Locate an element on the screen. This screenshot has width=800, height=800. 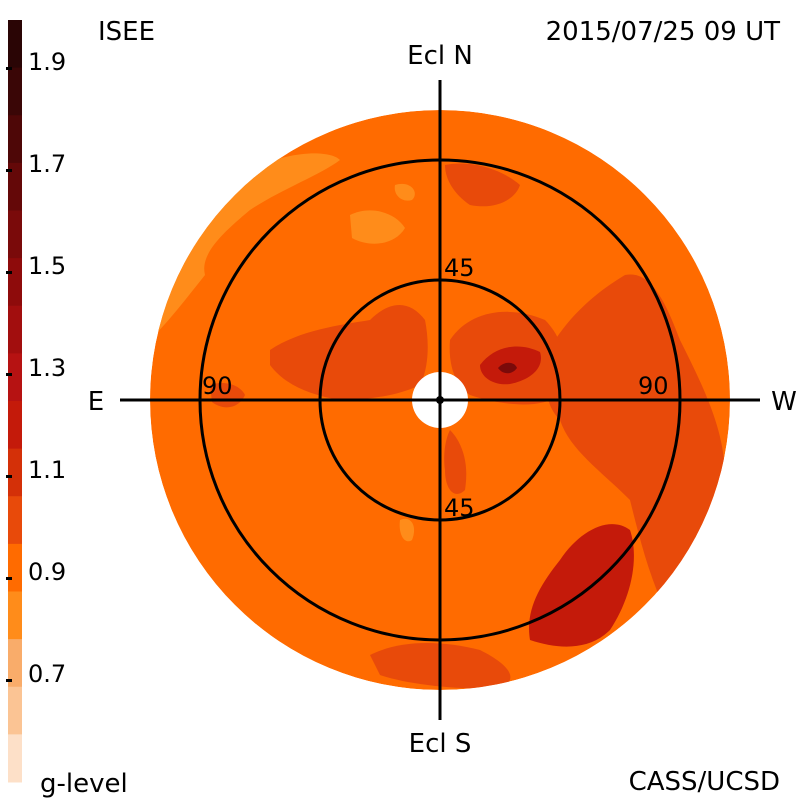
colorbar-tick-label: 1.5 is located at coordinates (47, 266).